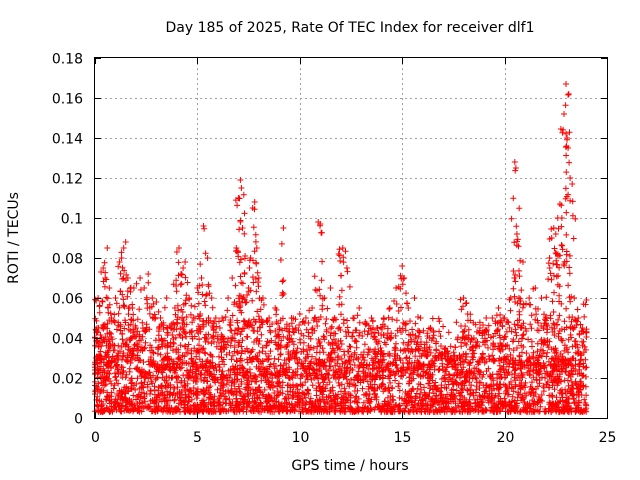 The image size is (640, 480). What do you see at coordinates (95, 438) in the screenshot?
I see `x-tick-label: 0` at bounding box center [95, 438].